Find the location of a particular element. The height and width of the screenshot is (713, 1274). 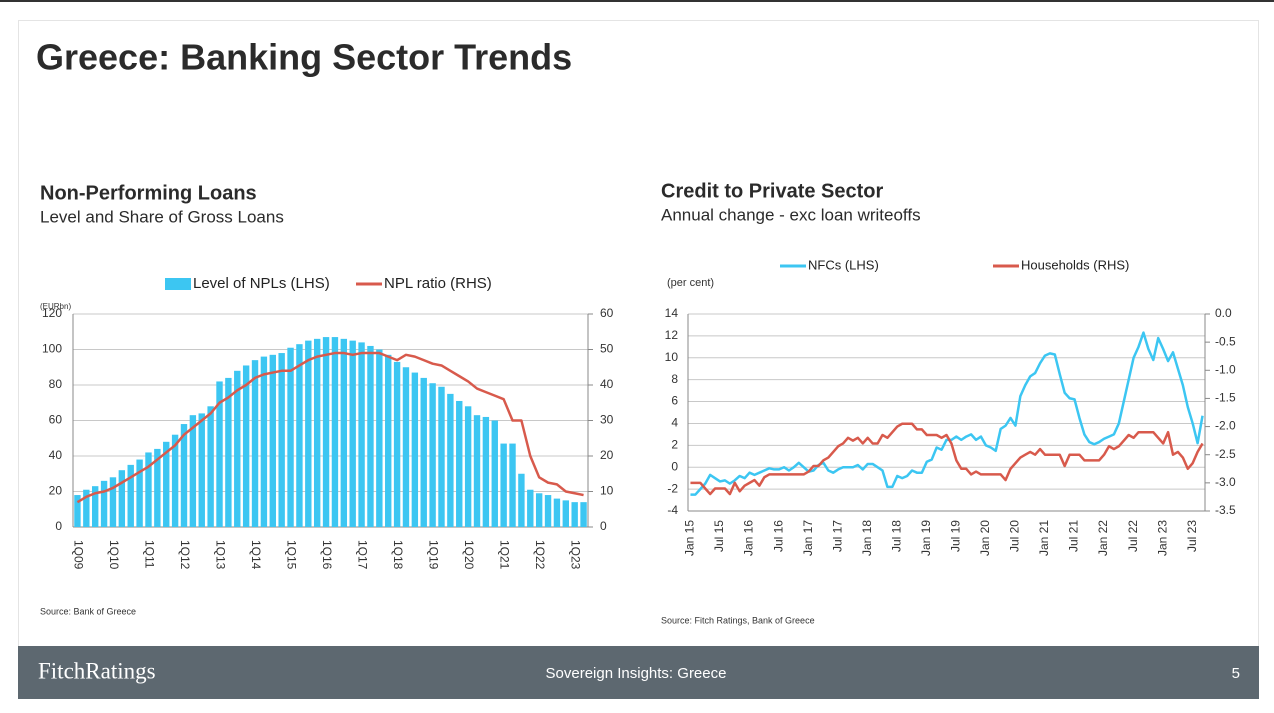

legend-label: Households (RHS) is located at coordinates (1075, 264).